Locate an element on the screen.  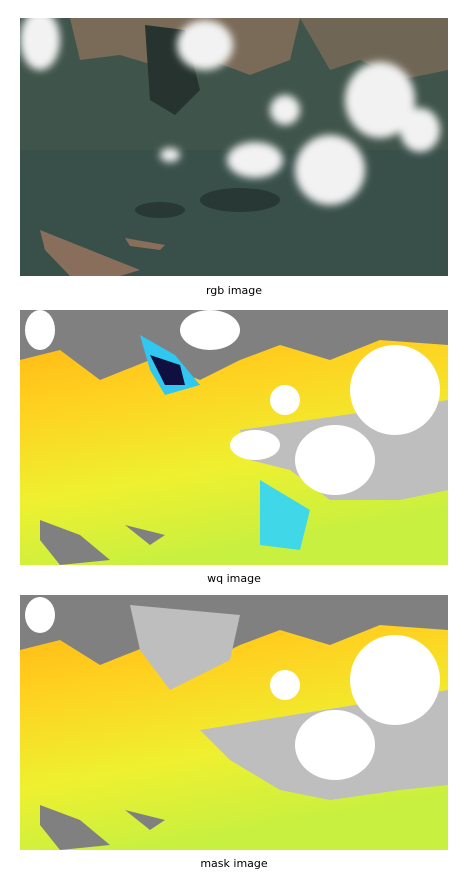
caption: rgb image is located at coordinates (234, 290).